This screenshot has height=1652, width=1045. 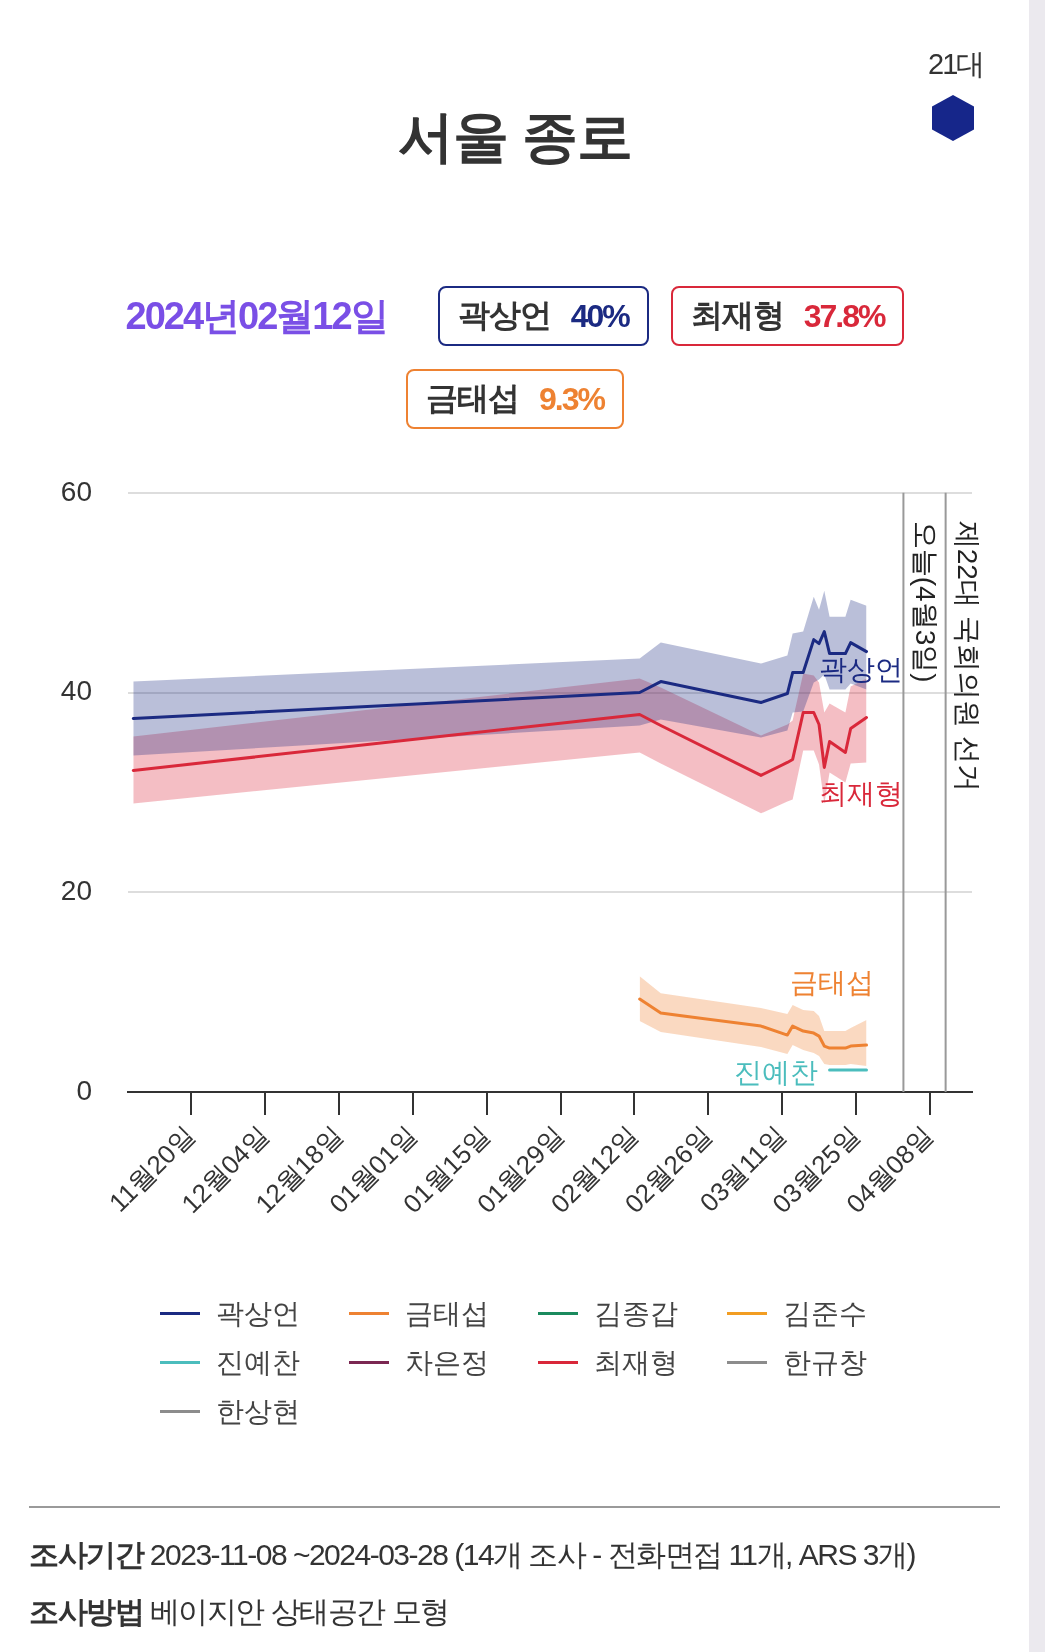 What do you see at coordinates (515, 137) in the screenshot?
I see `chart-title: 서울 종로` at bounding box center [515, 137].